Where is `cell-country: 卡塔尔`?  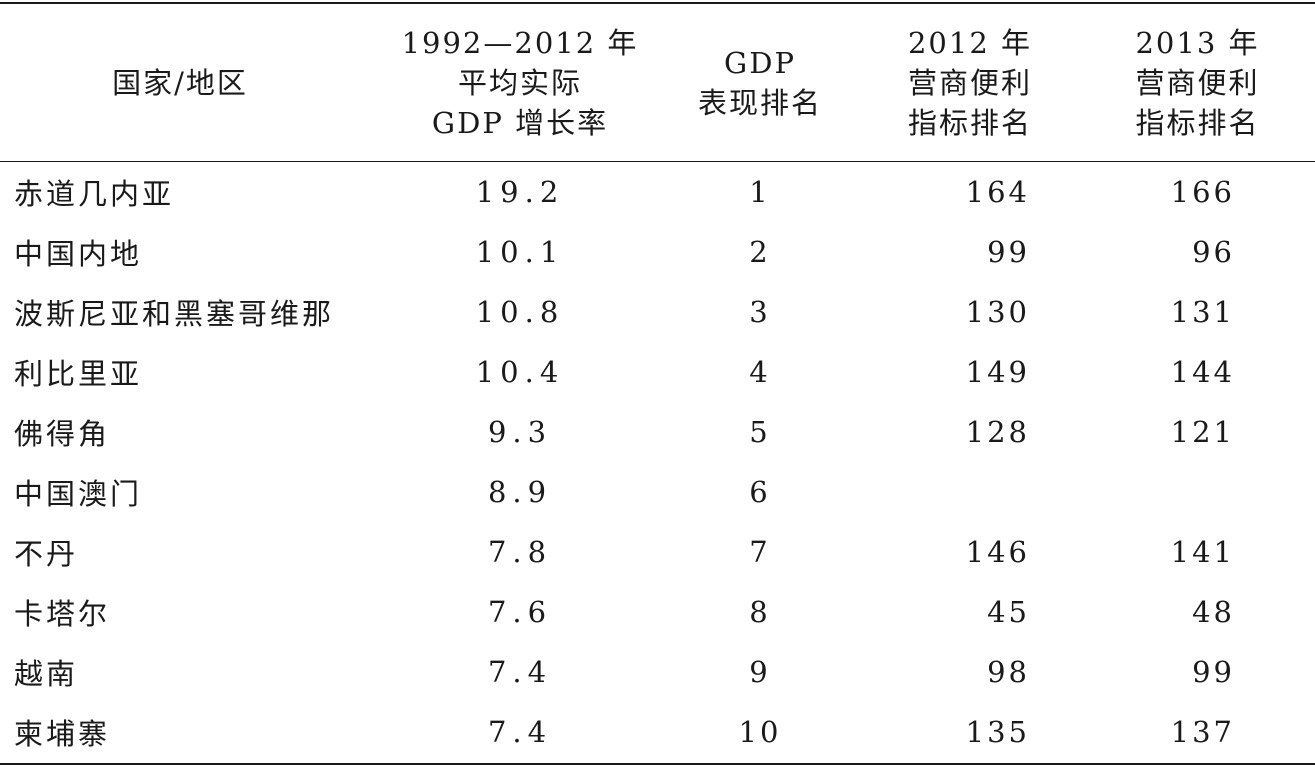 cell-country: 卡塔尔 is located at coordinates (62, 614).